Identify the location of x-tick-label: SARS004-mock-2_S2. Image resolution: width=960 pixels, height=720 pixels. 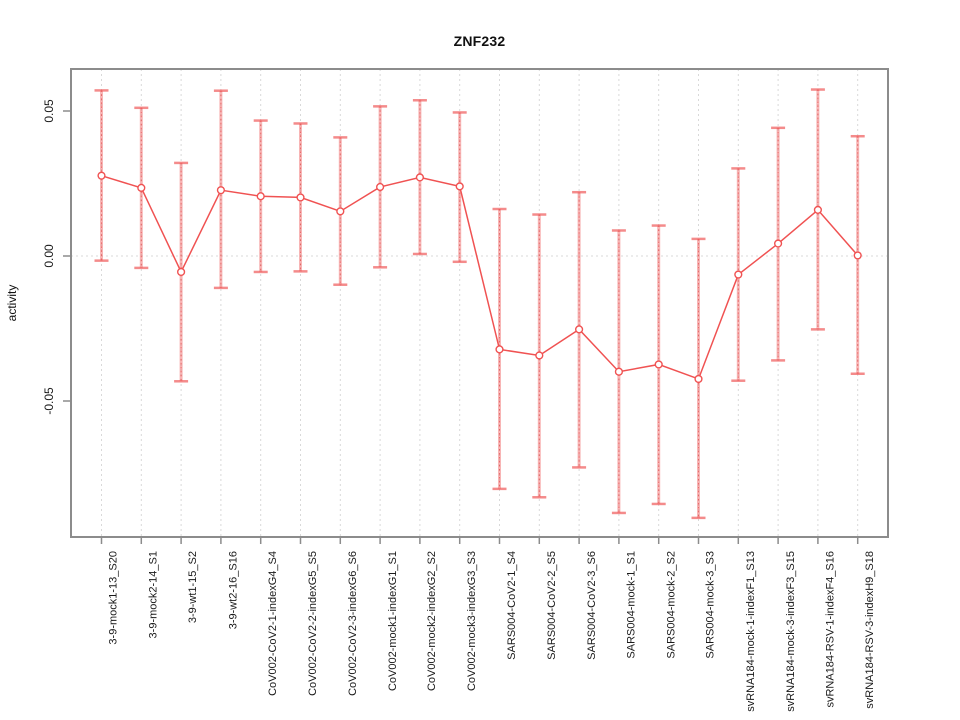
(671, 605).